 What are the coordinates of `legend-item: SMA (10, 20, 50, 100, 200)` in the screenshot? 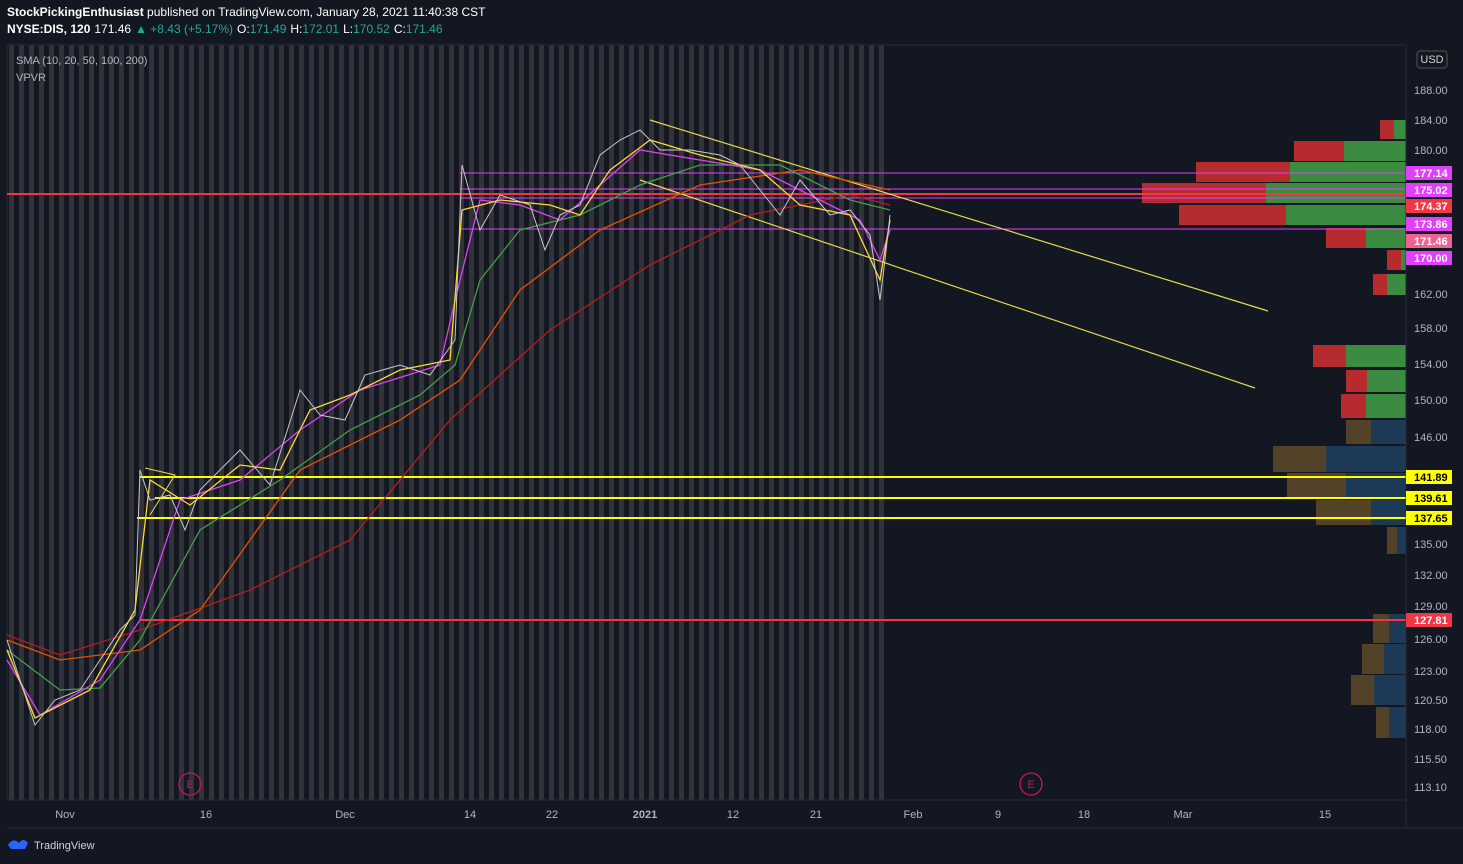 It's located at (81, 61).